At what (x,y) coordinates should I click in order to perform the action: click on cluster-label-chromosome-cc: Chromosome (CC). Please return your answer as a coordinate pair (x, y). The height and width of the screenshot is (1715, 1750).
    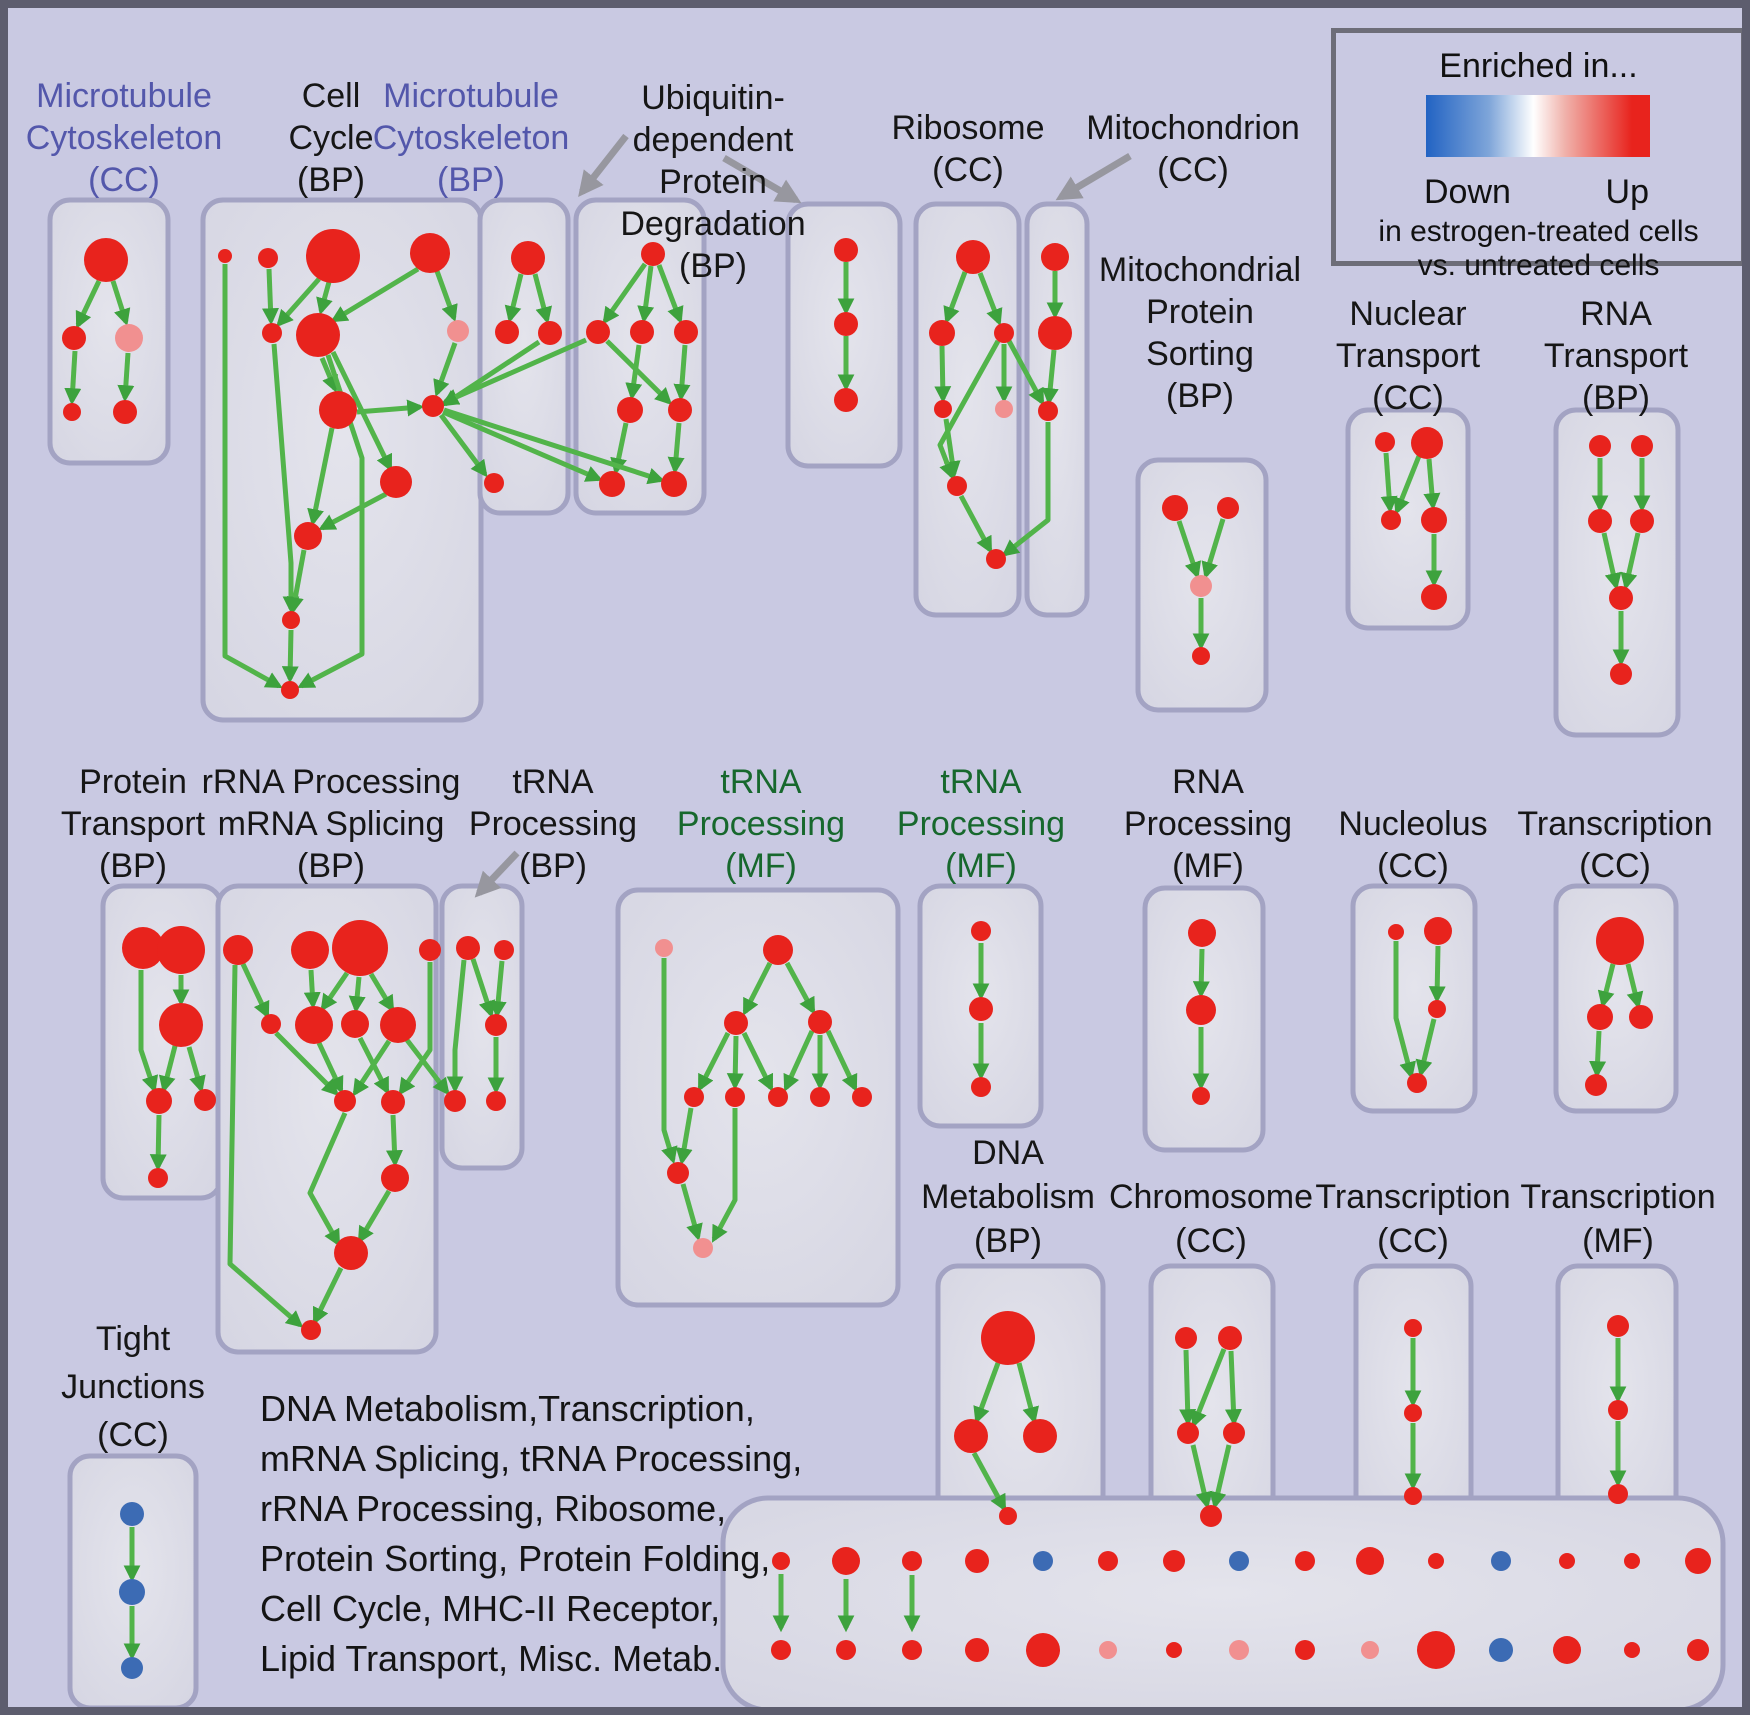
    Looking at the image, I should click on (1211, 1219).